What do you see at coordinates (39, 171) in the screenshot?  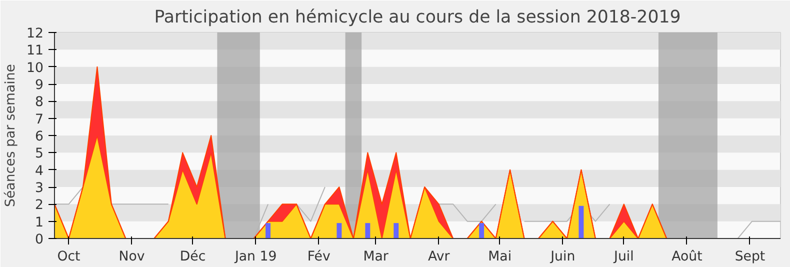 I see `y-tick-label: 4` at bounding box center [39, 171].